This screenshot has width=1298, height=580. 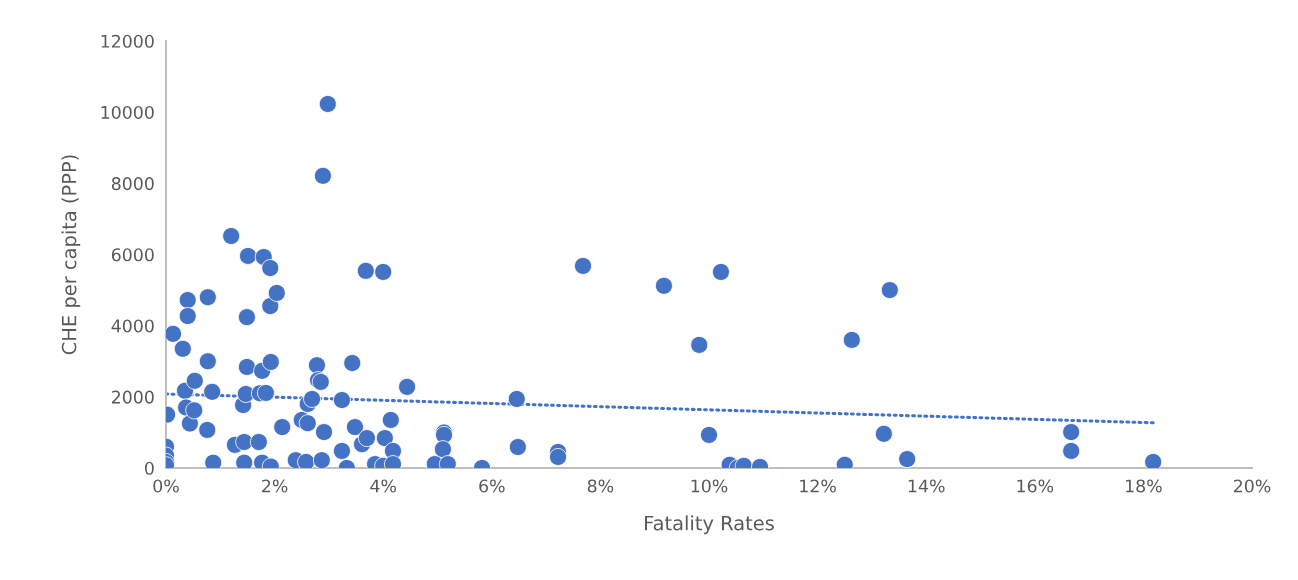 What do you see at coordinates (1144, 486) in the screenshot?
I see `x-tick-label: 18%` at bounding box center [1144, 486].